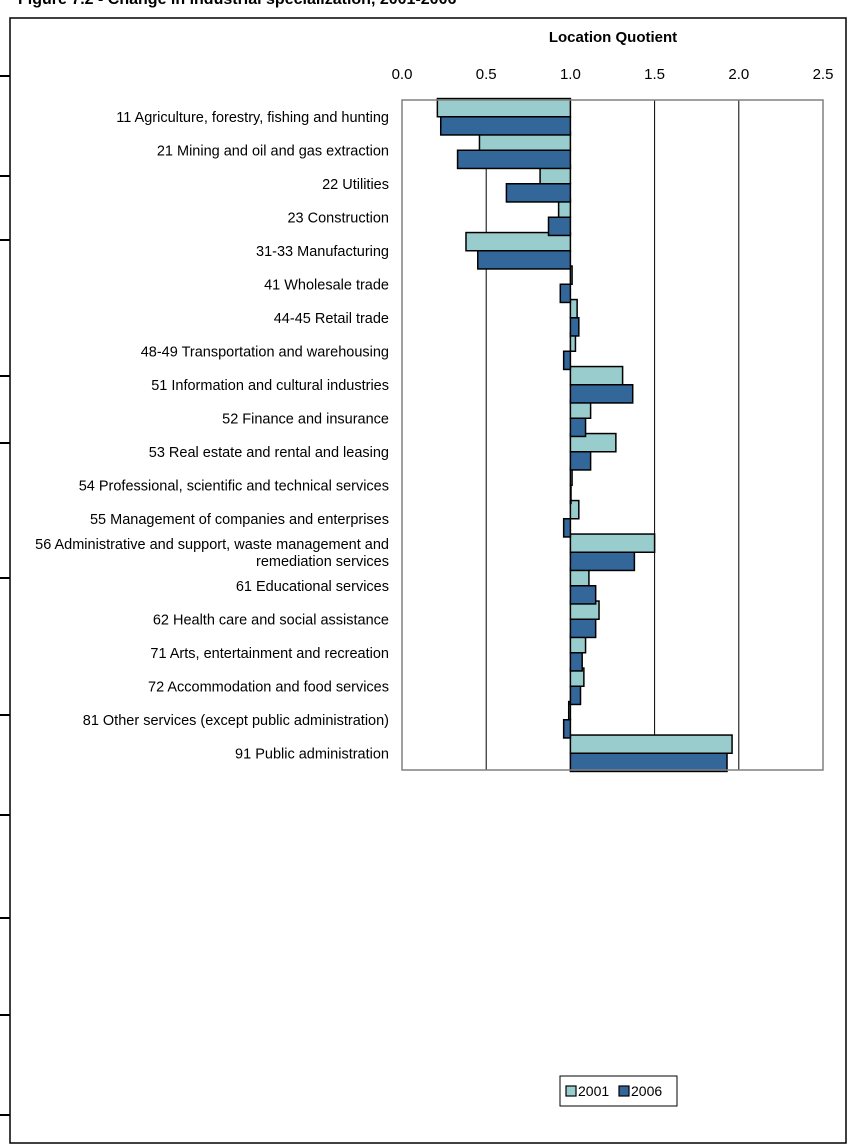  Describe the element at coordinates (322, 562) in the screenshot. I see `category-label: remediation services` at that location.